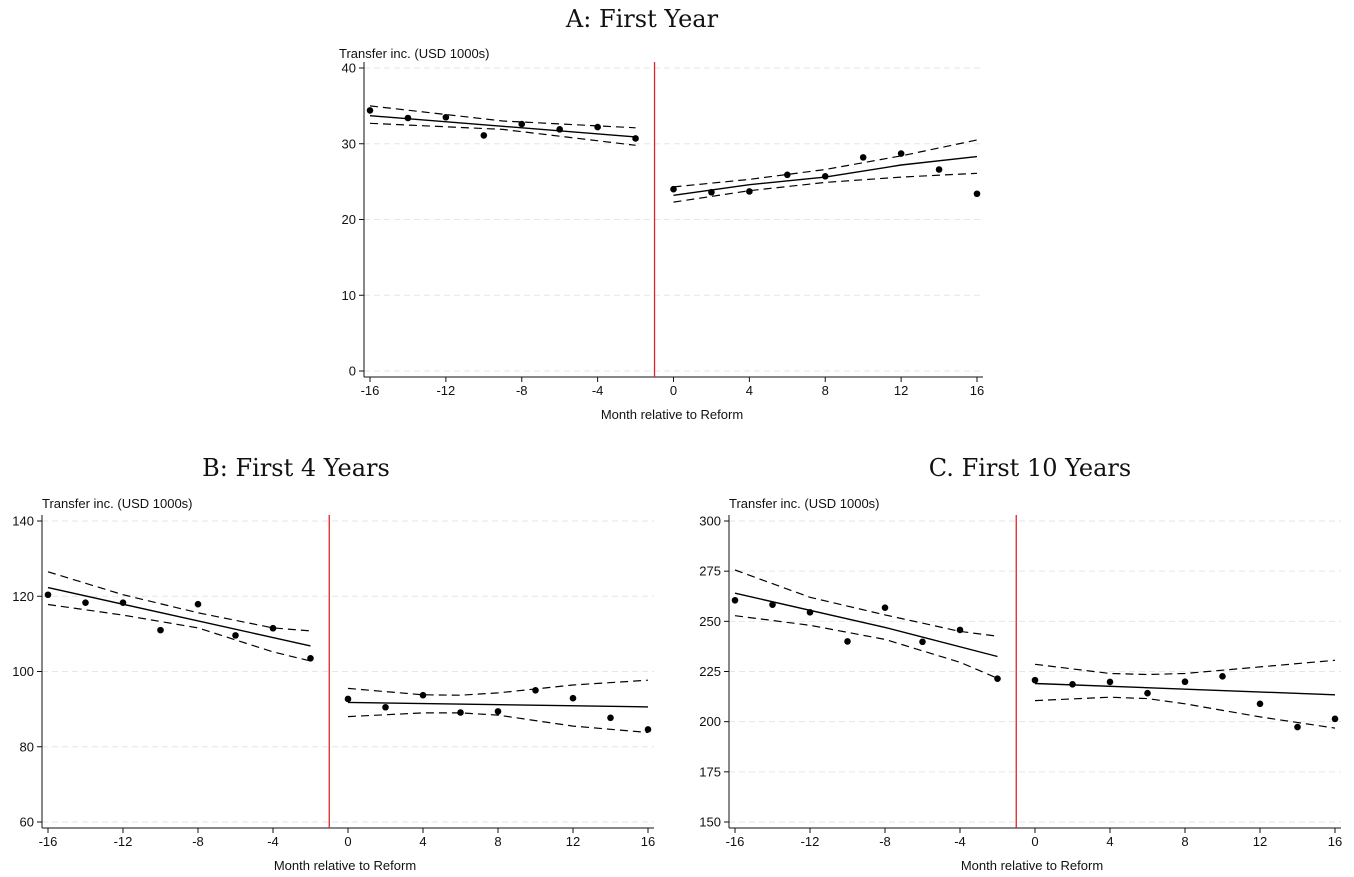  Describe the element at coordinates (27, 746) in the screenshot. I see `y-tick-label: 80` at that location.